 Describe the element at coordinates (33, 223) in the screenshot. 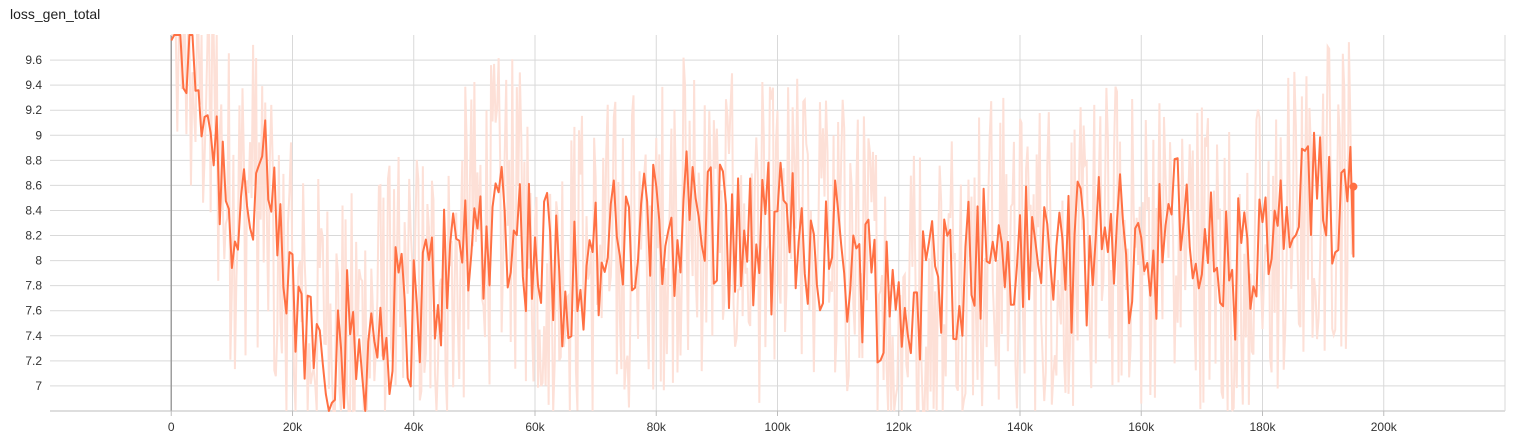

I see `y-axis-ticks: 7 7.2 7.4 7.6 7.8 8 8.2 8.4 8.6 8.8 9 9.2 9.4 9.6` at that location.